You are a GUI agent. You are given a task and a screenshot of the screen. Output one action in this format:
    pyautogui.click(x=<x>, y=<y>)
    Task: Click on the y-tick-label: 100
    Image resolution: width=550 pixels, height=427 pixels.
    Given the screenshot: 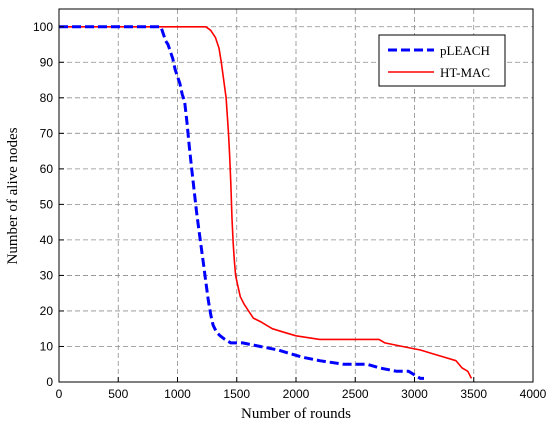 What is the action you would take?
    pyautogui.click(x=43, y=27)
    